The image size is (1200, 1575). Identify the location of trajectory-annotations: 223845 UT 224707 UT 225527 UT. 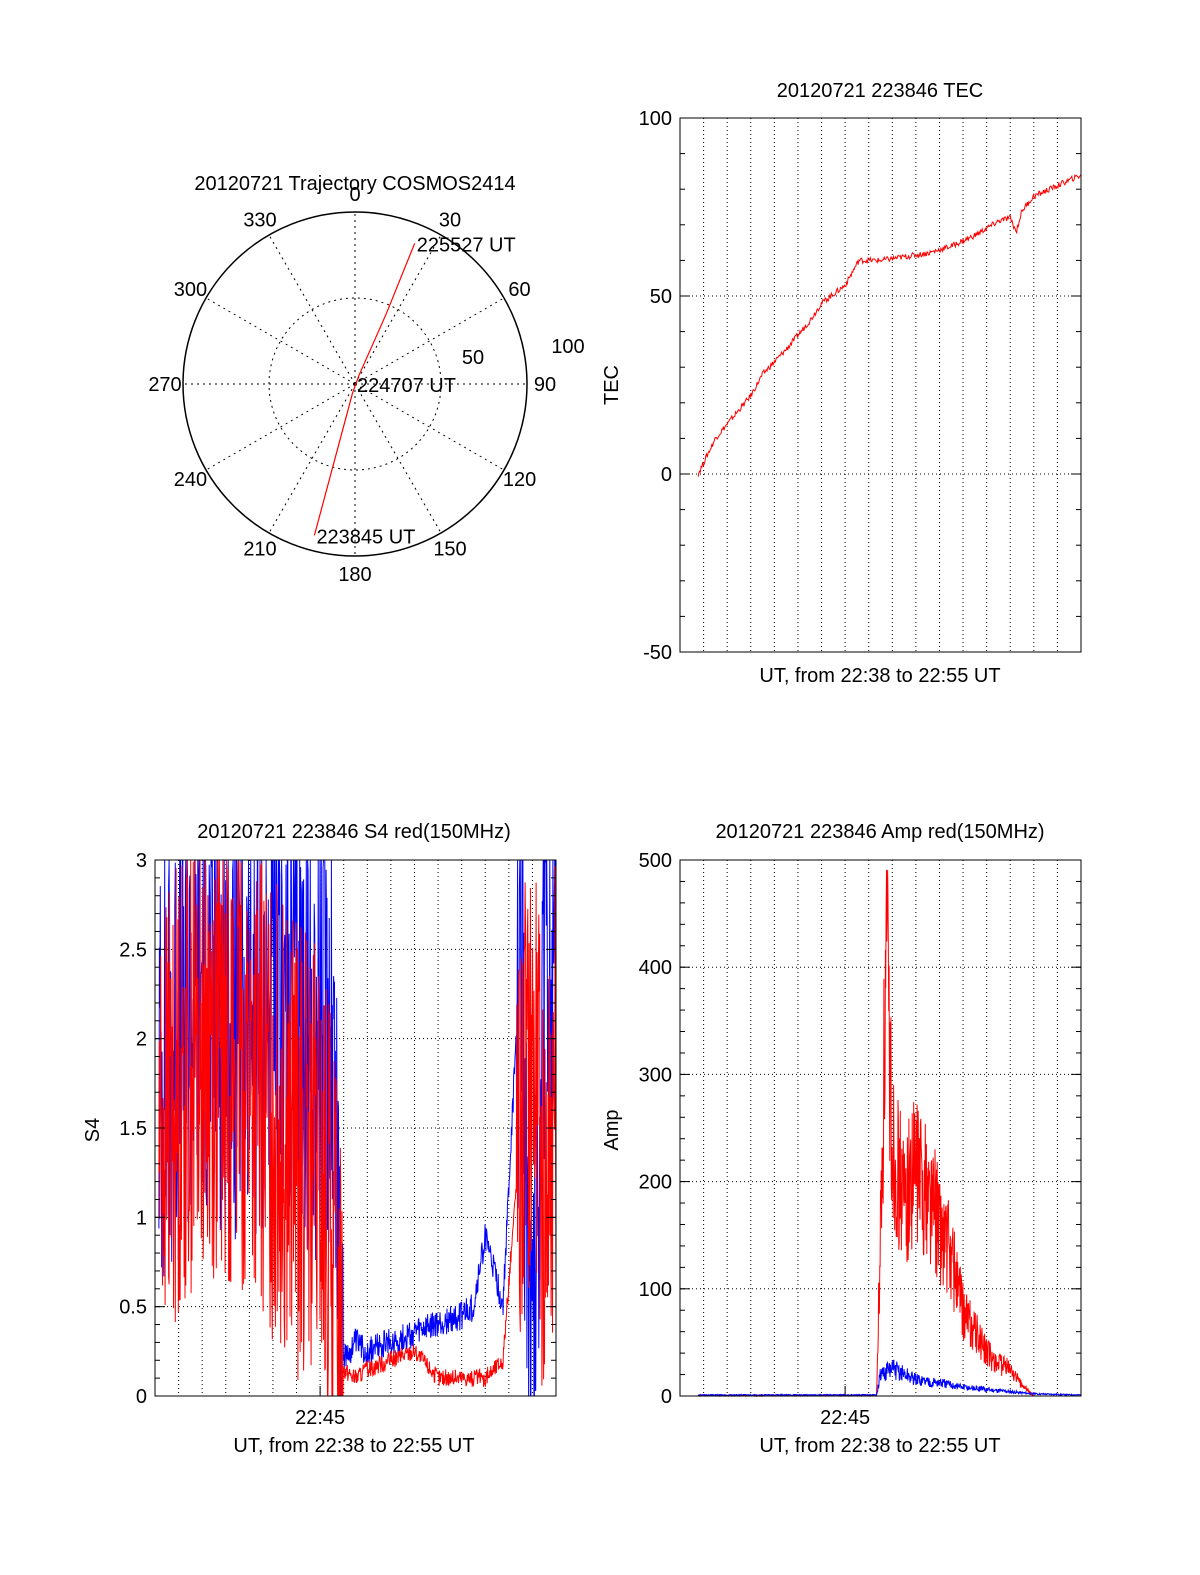
(415, 391).